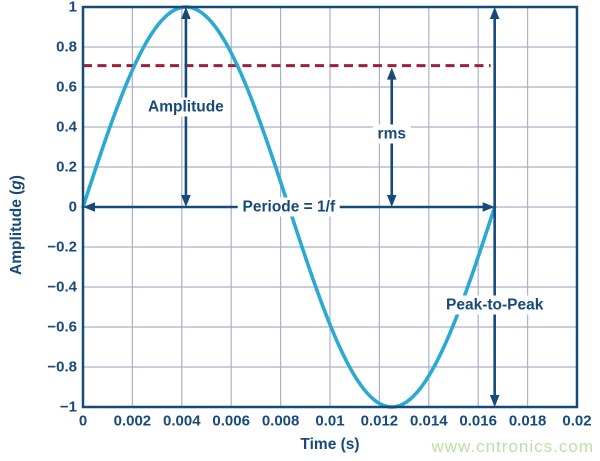 This screenshot has width=600, height=461. What do you see at coordinates (330, 421) in the screenshot?
I see `x-tick-label: 0.01` at bounding box center [330, 421].